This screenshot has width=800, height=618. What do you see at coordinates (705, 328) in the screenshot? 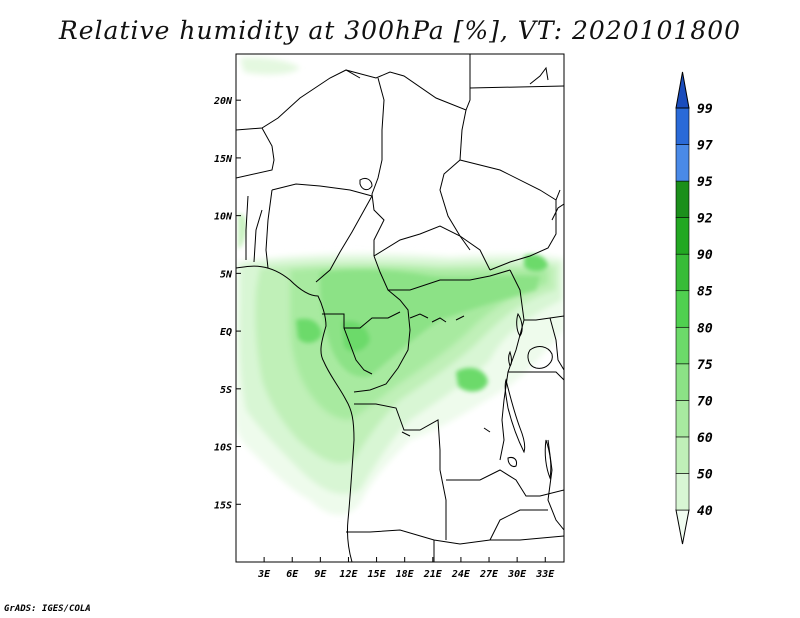
I see `colorbar-label: 80` at bounding box center [705, 328].